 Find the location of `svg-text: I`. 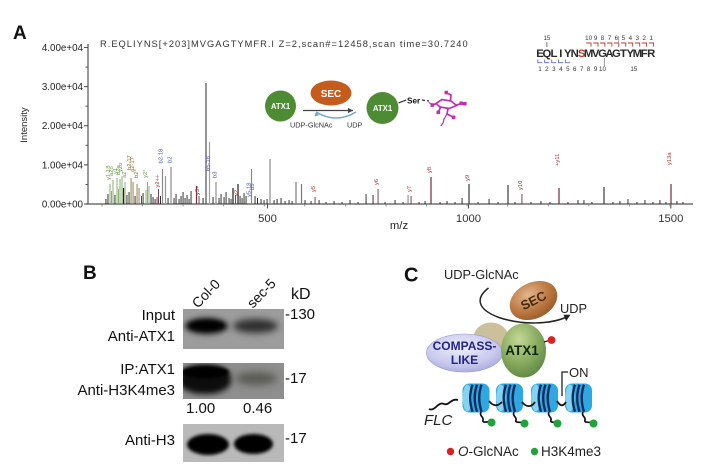

svg-text: I is located at coordinates (560, 54).